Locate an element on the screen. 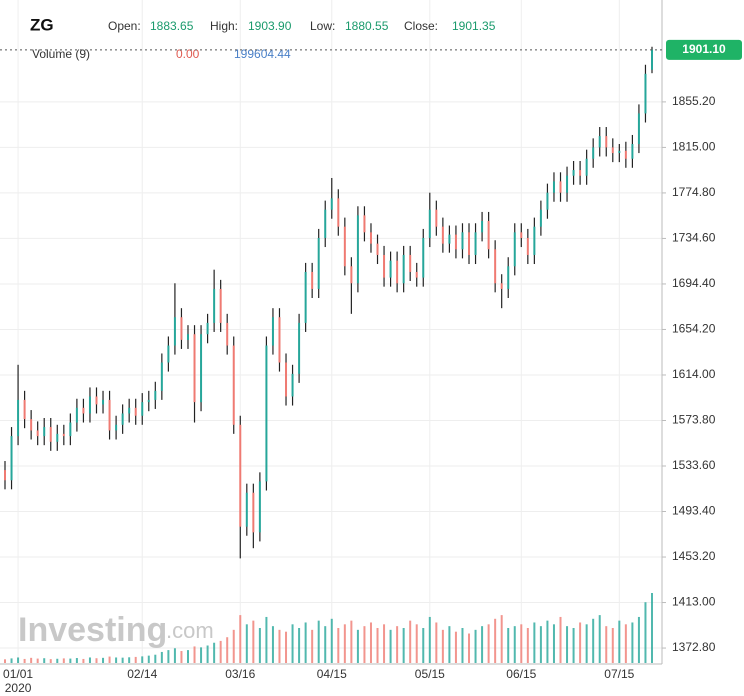 The image size is (744, 696). volume-b: 199604.44 is located at coordinates (262, 54).